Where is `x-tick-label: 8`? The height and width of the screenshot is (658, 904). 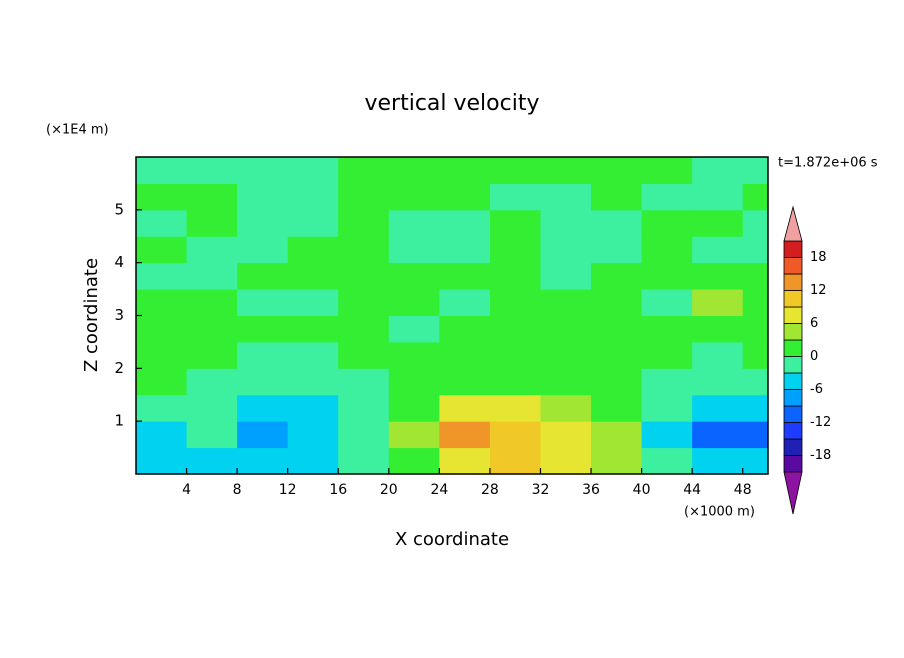 x-tick-label: 8 is located at coordinates (237, 490).